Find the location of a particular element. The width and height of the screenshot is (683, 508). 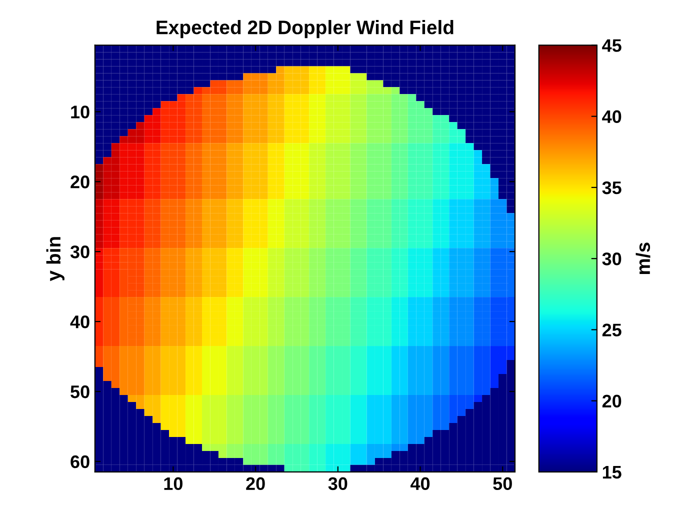

y-tick-label: 30 is located at coordinates (80, 252).